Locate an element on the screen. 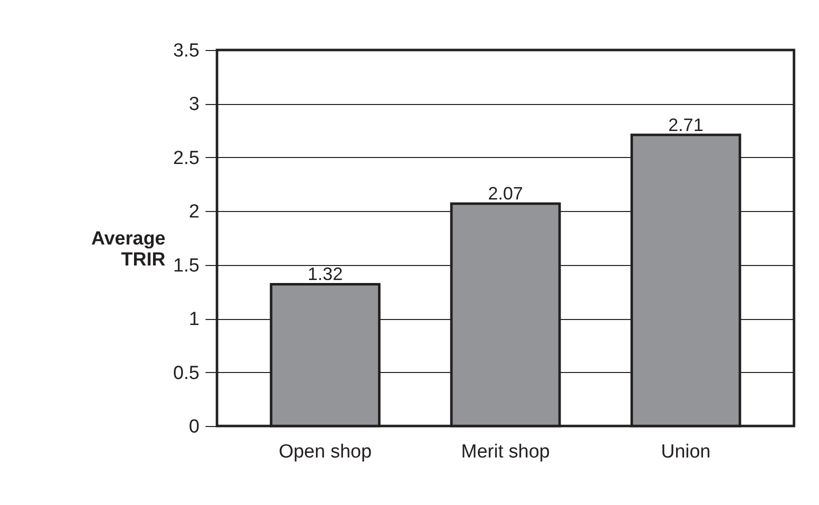 This screenshot has height=505, width=819. y-tick-label: 1 is located at coordinates (194, 319).